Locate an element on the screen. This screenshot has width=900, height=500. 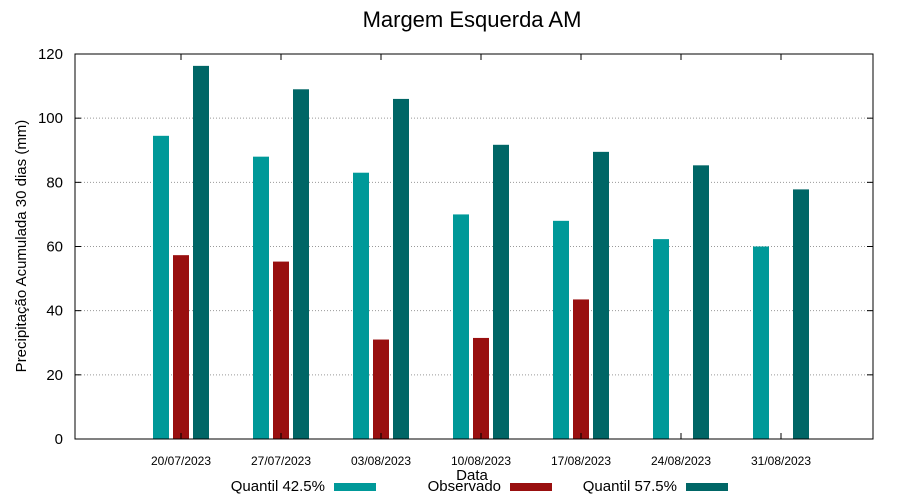
y-tick-label: 100 is located at coordinates (50, 118).